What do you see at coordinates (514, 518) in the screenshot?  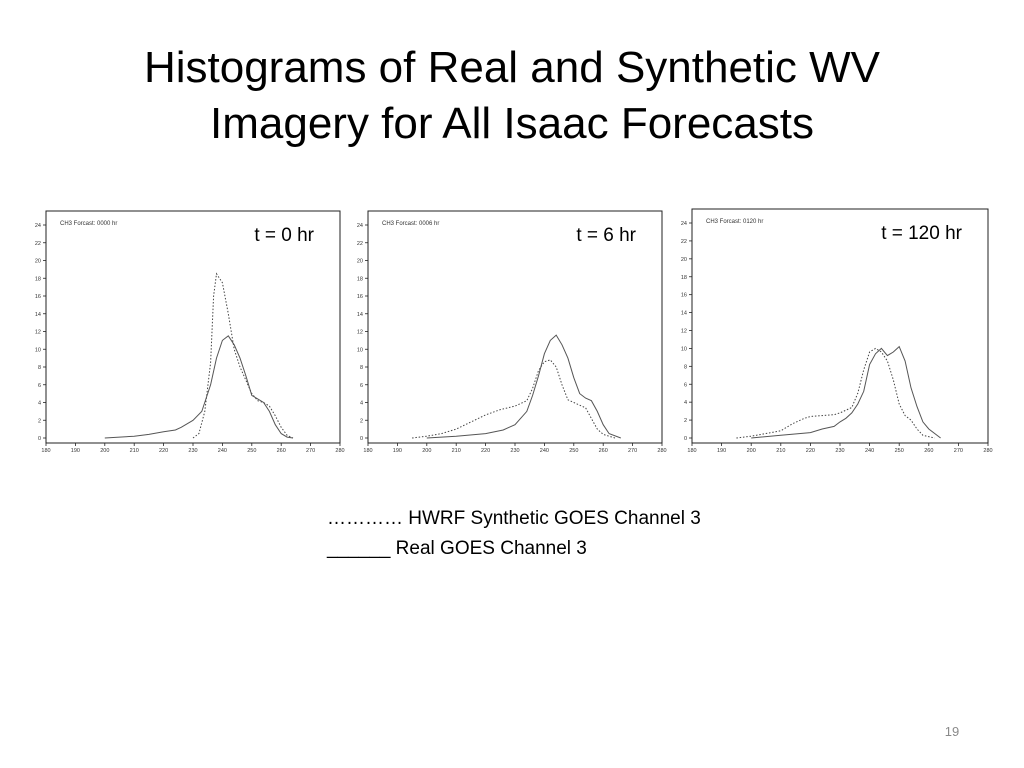 I see `legend-synthetic: ………… HWRF Synthetic GOES Channel 3` at bounding box center [514, 518].